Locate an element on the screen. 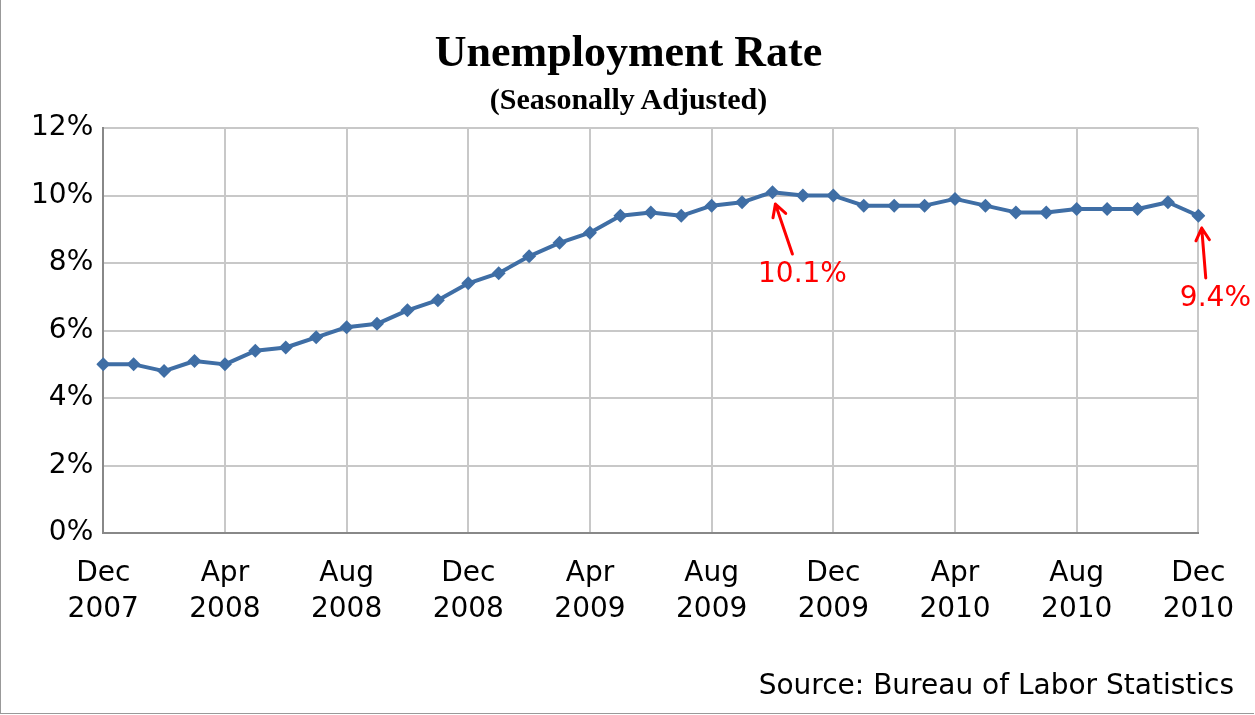 This screenshot has height=715, width=1255. x-tick-label: Aug 2008 is located at coordinates (346, 589).